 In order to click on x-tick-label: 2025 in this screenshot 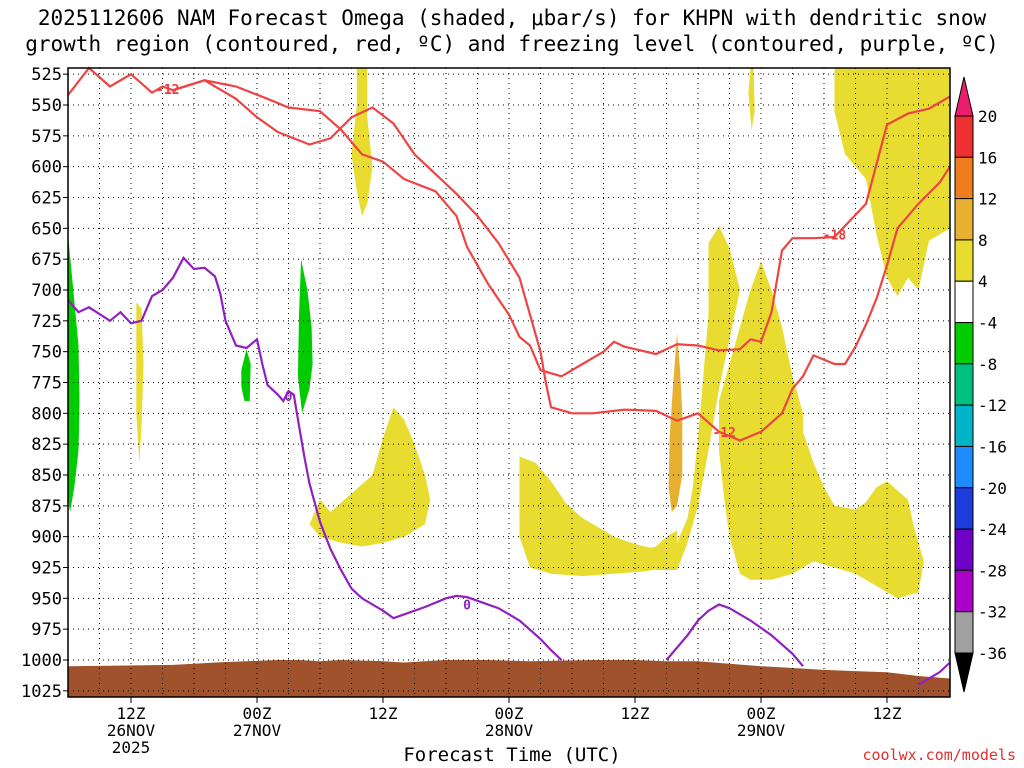, I will do `click(131, 747)`.